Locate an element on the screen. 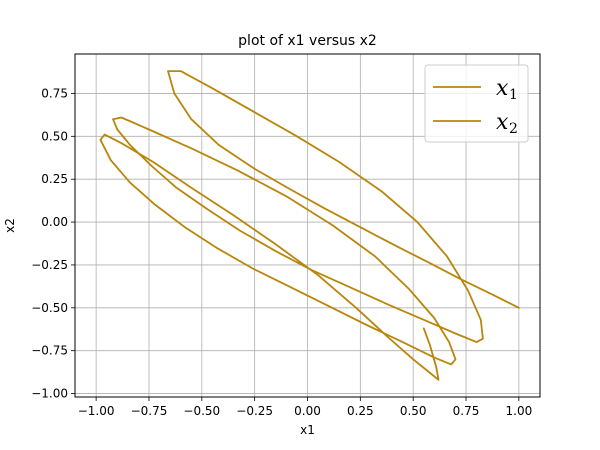 Image resolution: width=600 pixels, height=450 pixels. legend-entry-subscript: 2 is located at coordinates (513, 129).